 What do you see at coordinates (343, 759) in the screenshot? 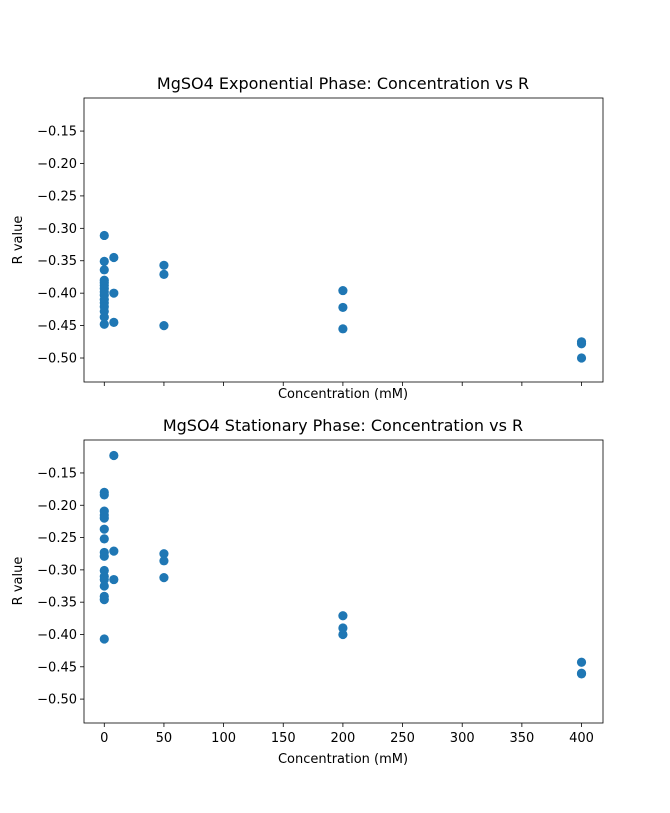
I see `stationary-phase-xlabel: Concentration (mM)` at bounding box center [343, 759].